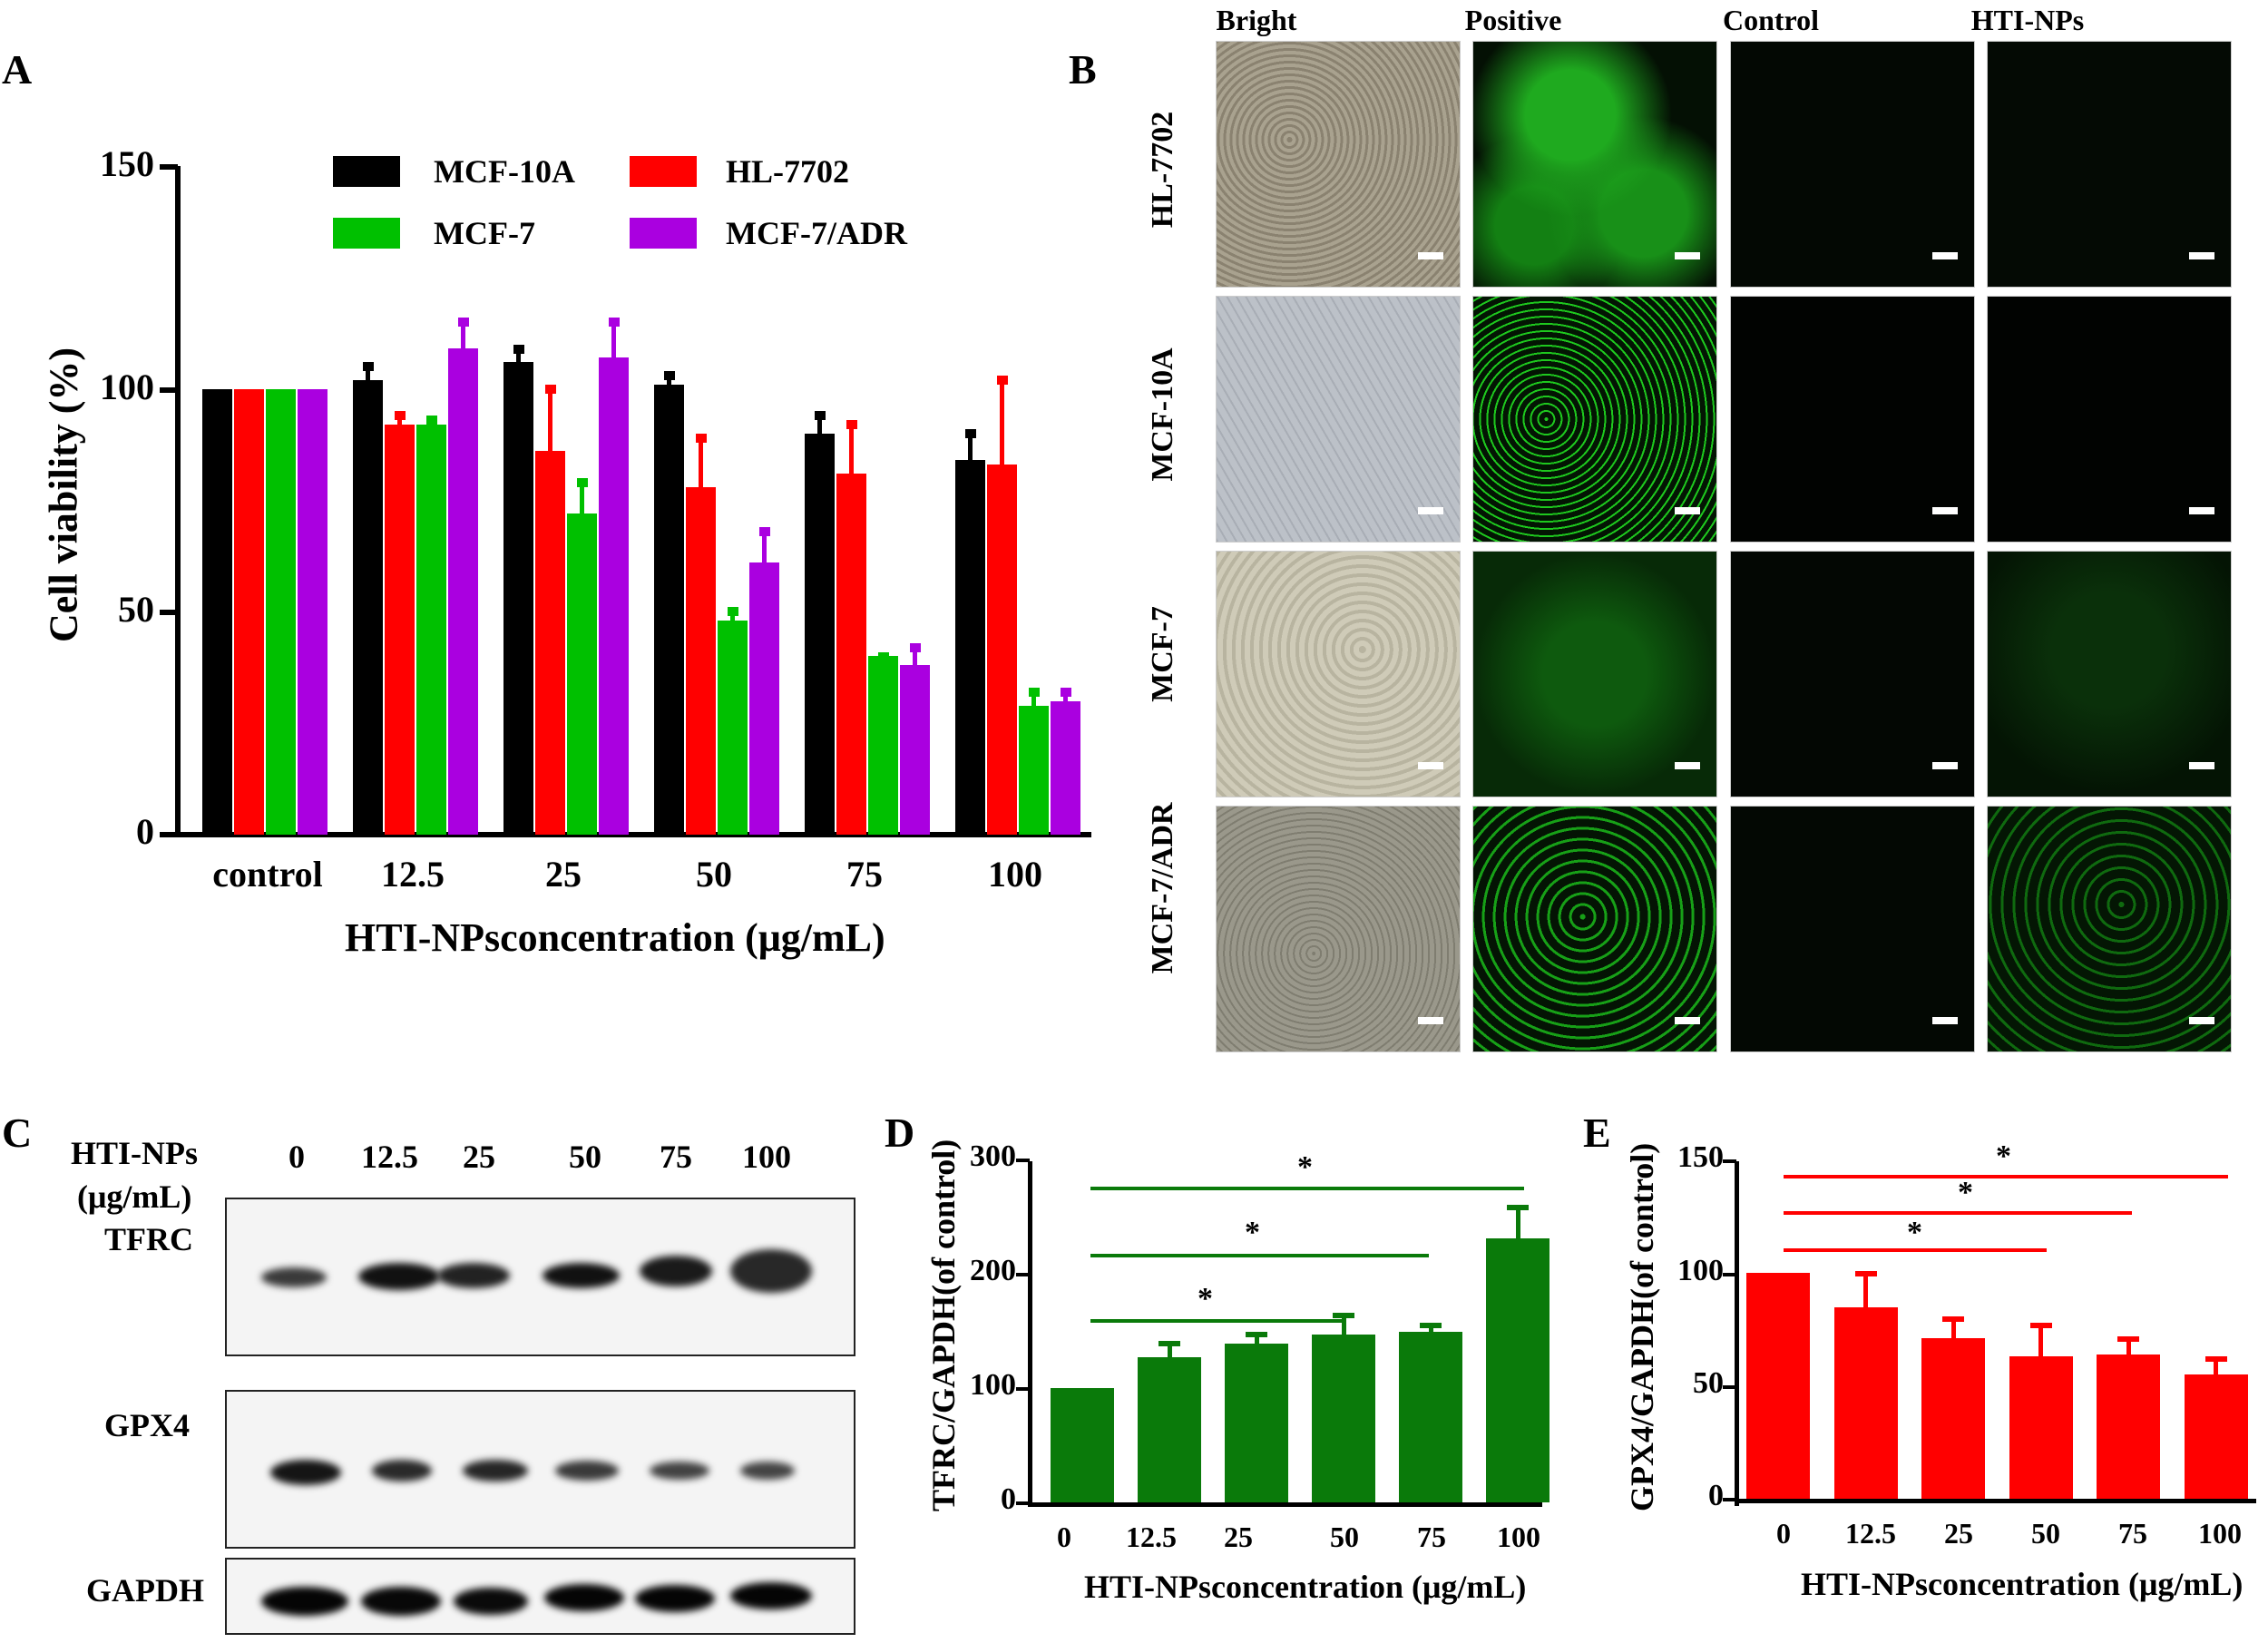  I want to click on chart-d-y-title: TFRC/GAPDH(of control), so click(943, 1325).